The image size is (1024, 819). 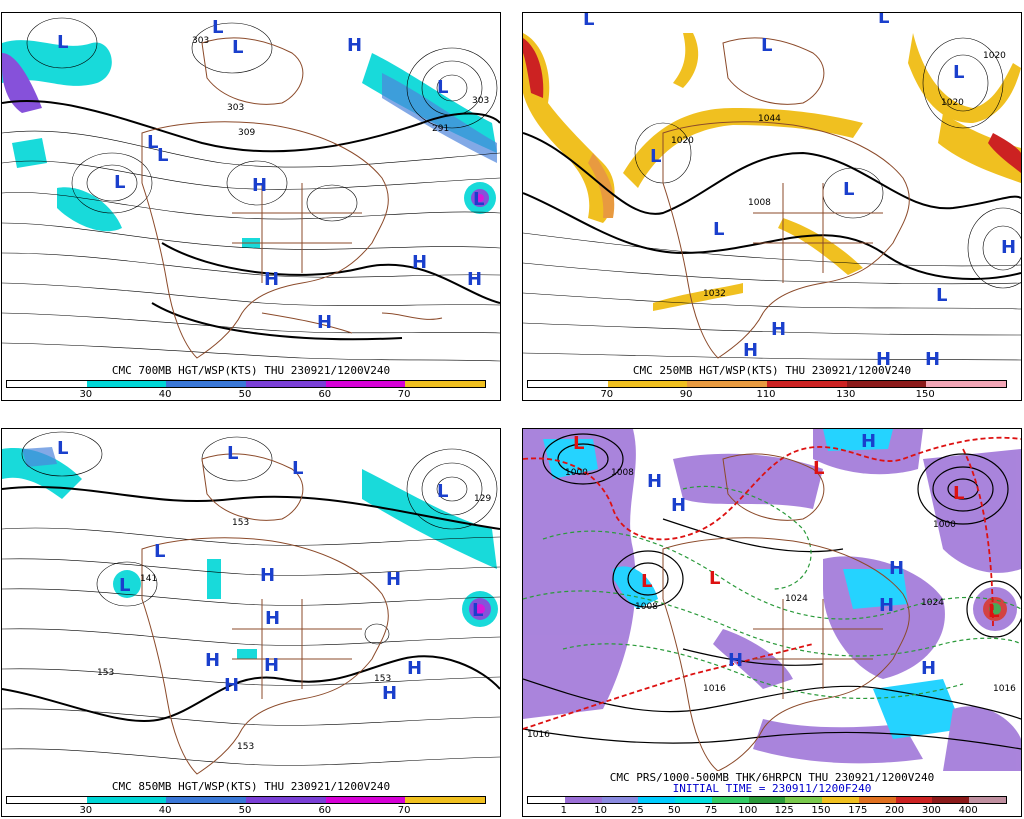 What do you see at coordinates (637, 810) in the screenshot?
I see `colorbar-tick: 25` at bounding box center [637, 810].